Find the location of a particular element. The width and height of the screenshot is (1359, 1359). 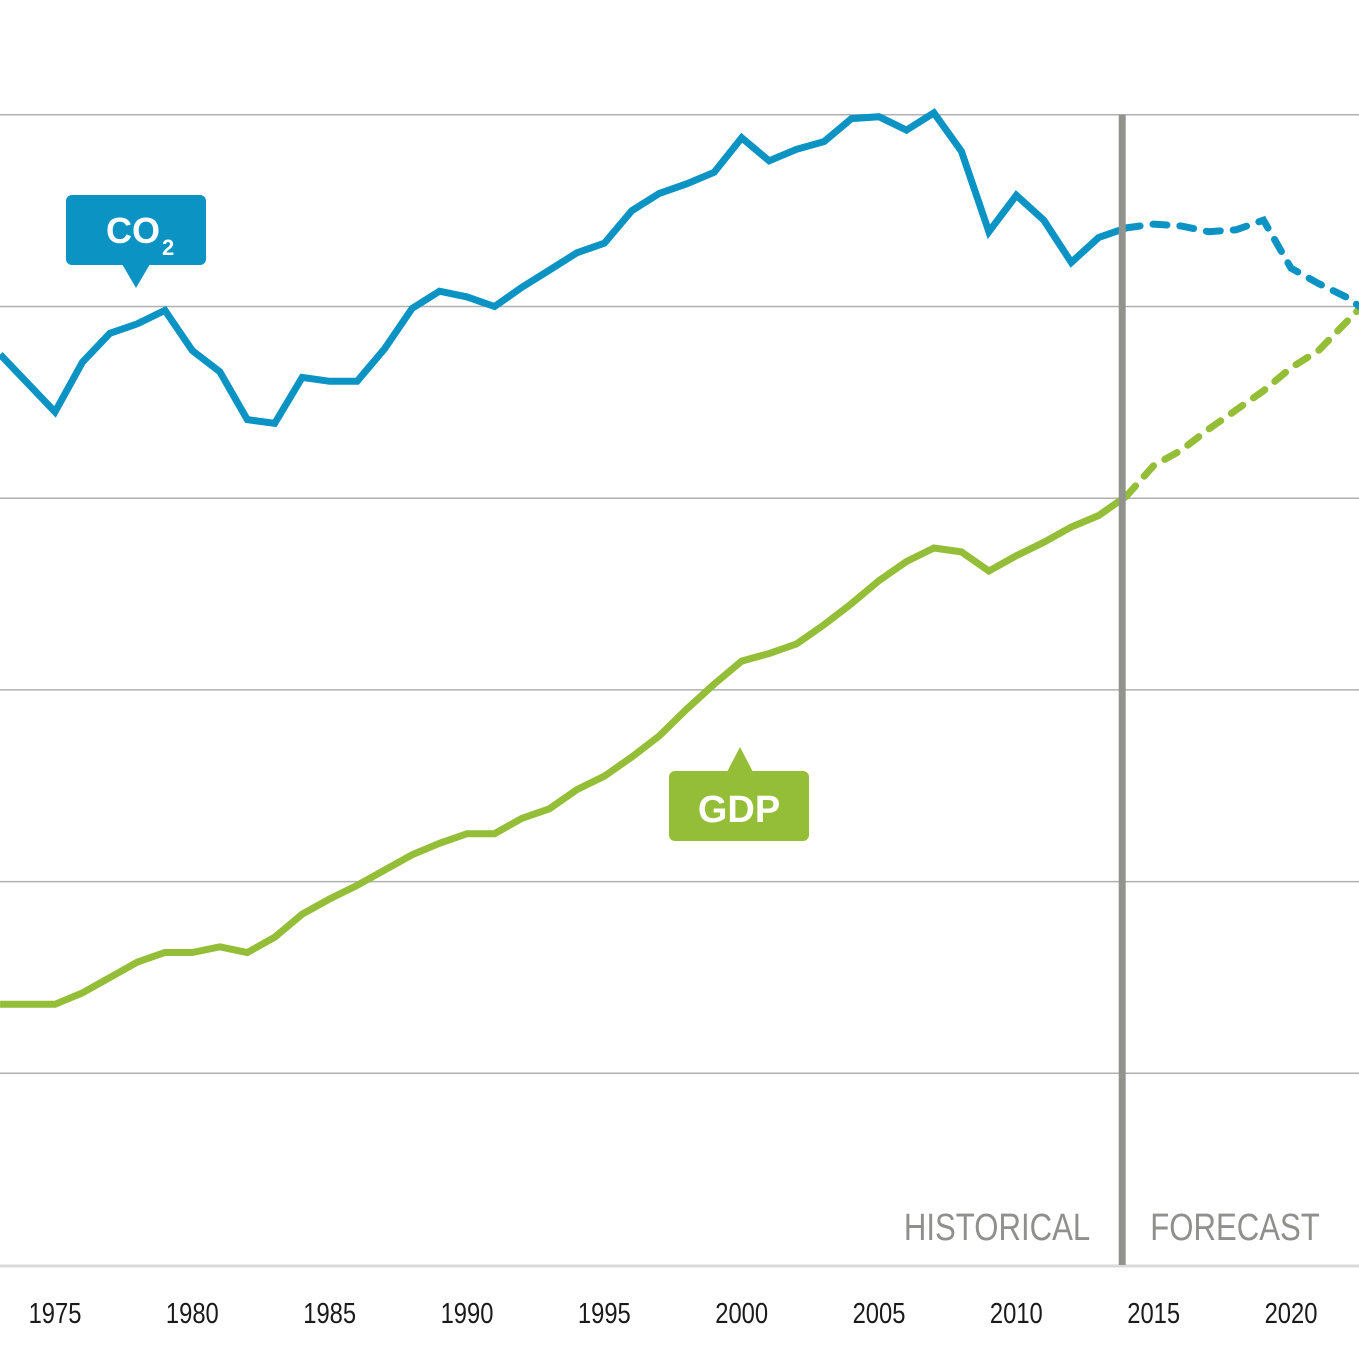

historical-label: HISTORICAL is located at coordinates (997, 1228).